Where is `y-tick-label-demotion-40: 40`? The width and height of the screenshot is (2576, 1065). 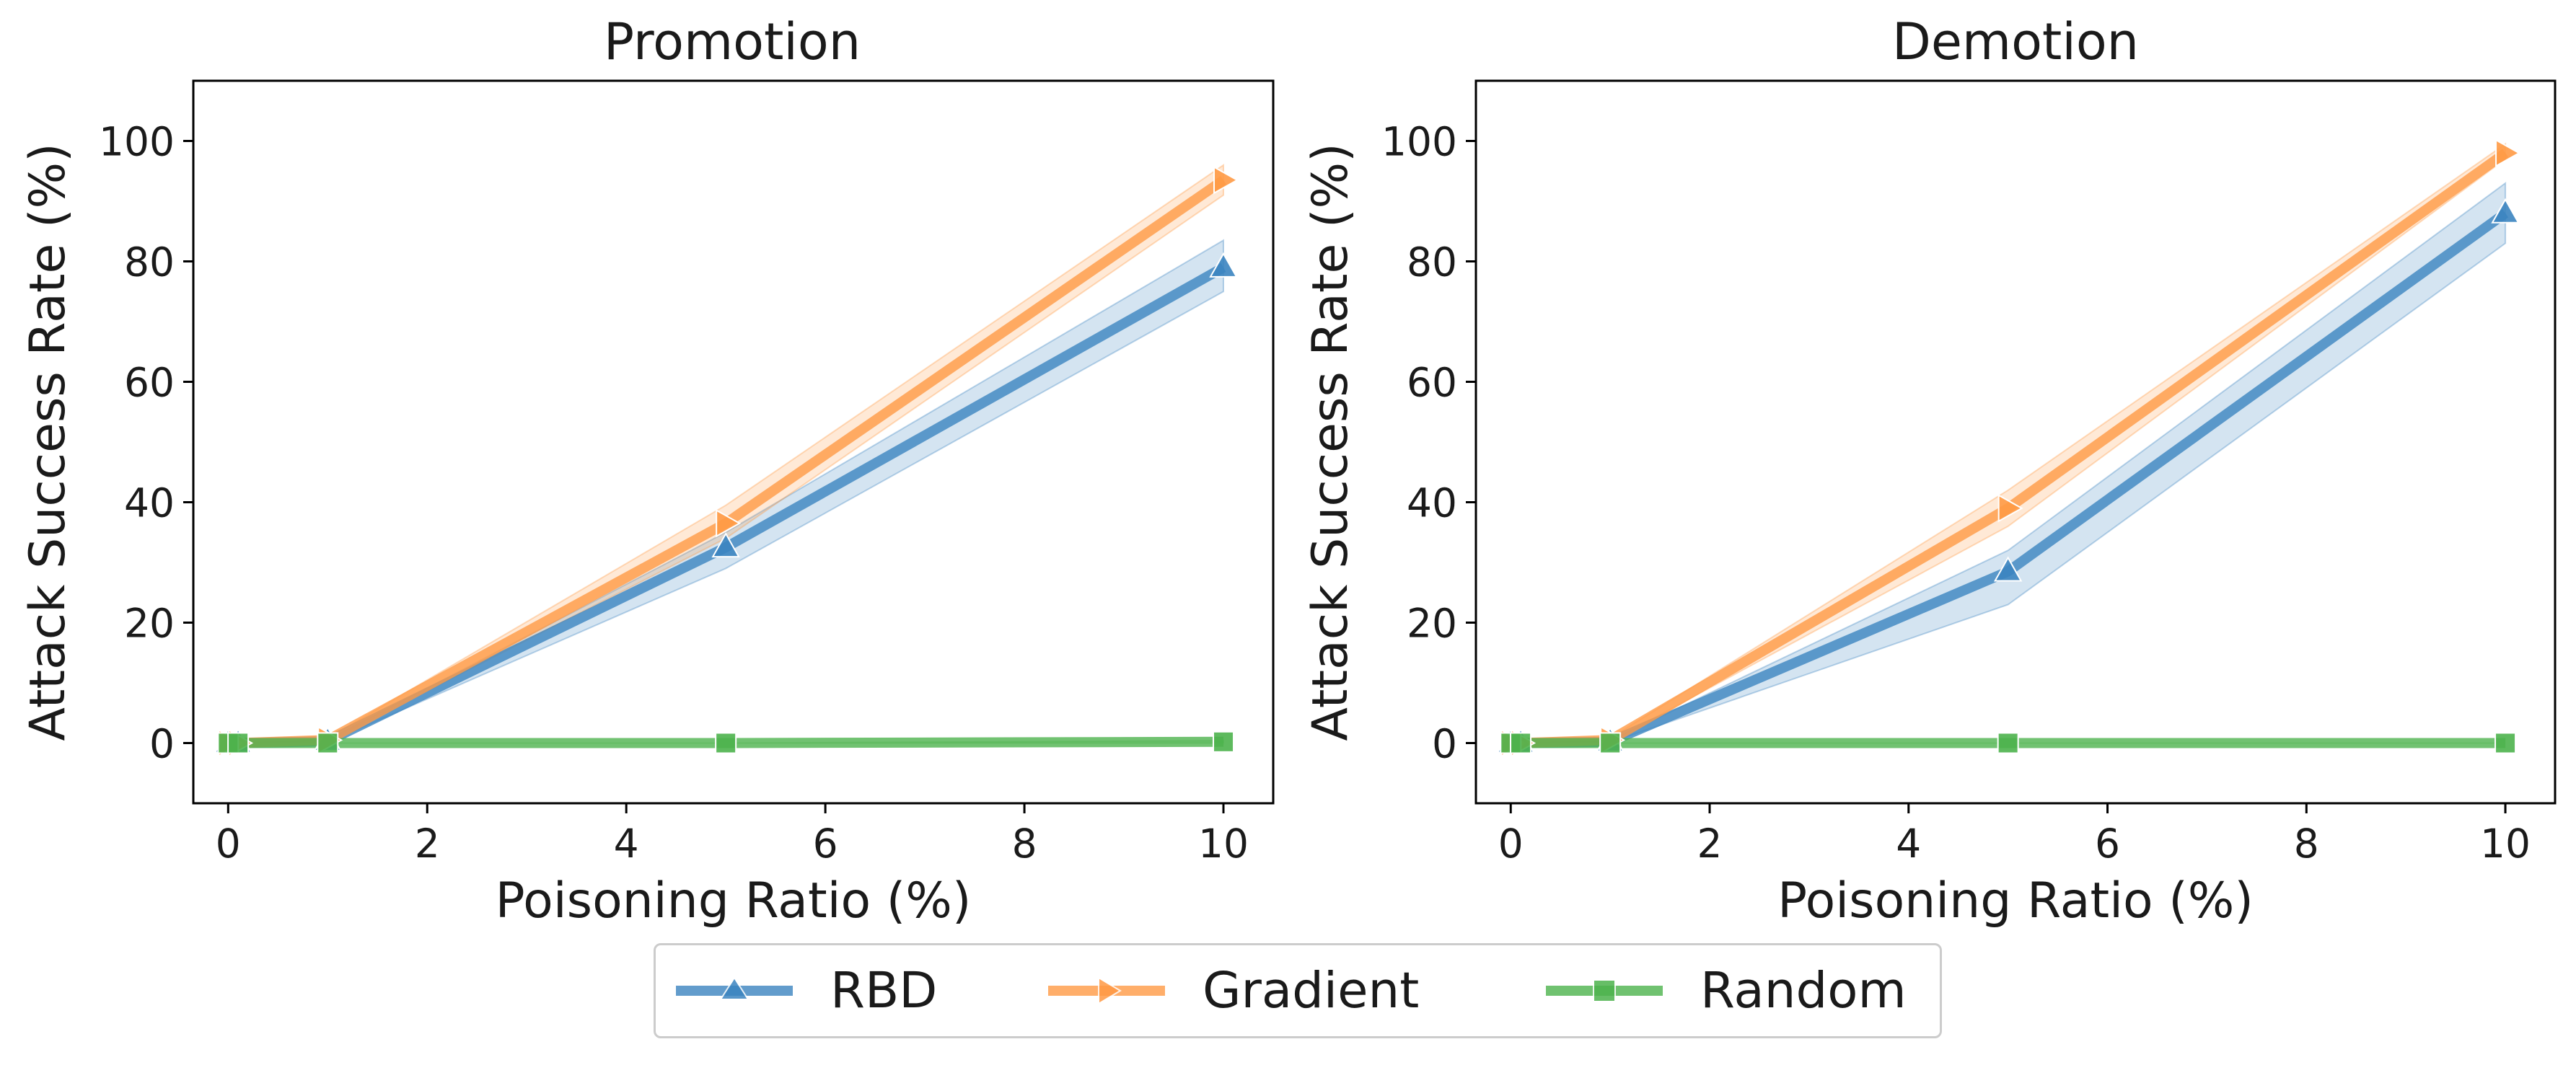 y-tick-label-demotion-40: 40 is located at coordinates (1432, 503).